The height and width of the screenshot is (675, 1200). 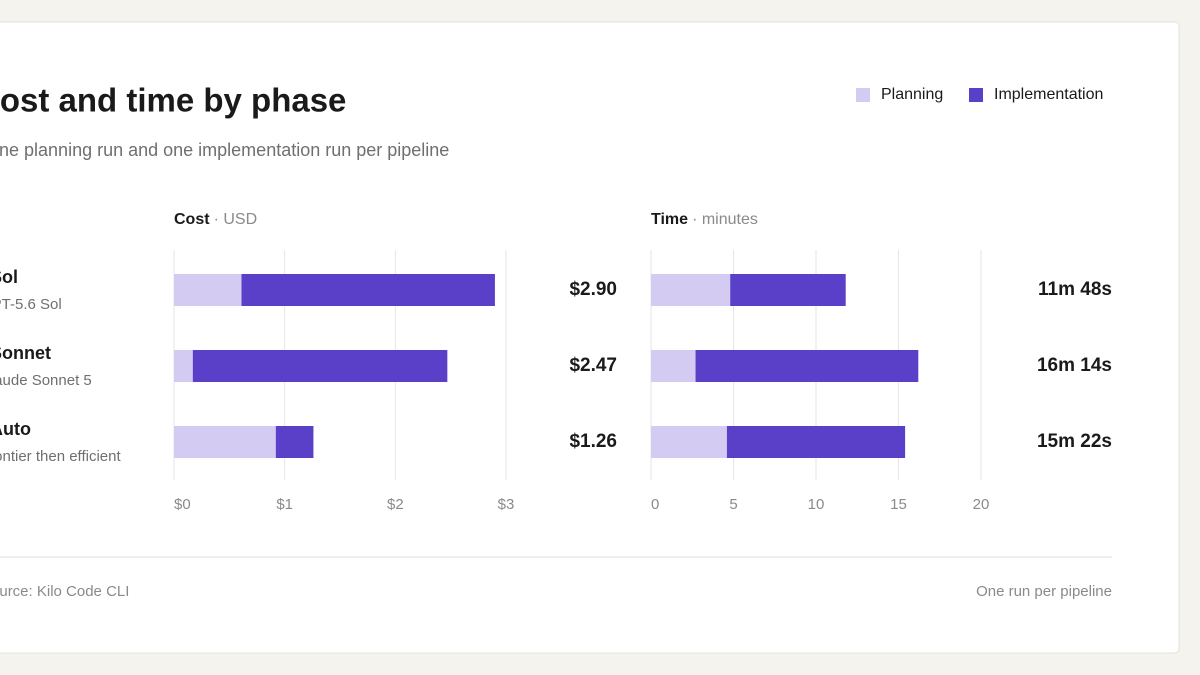 I want to click on title: Cost and time by phase, so click(x=173, y=100).